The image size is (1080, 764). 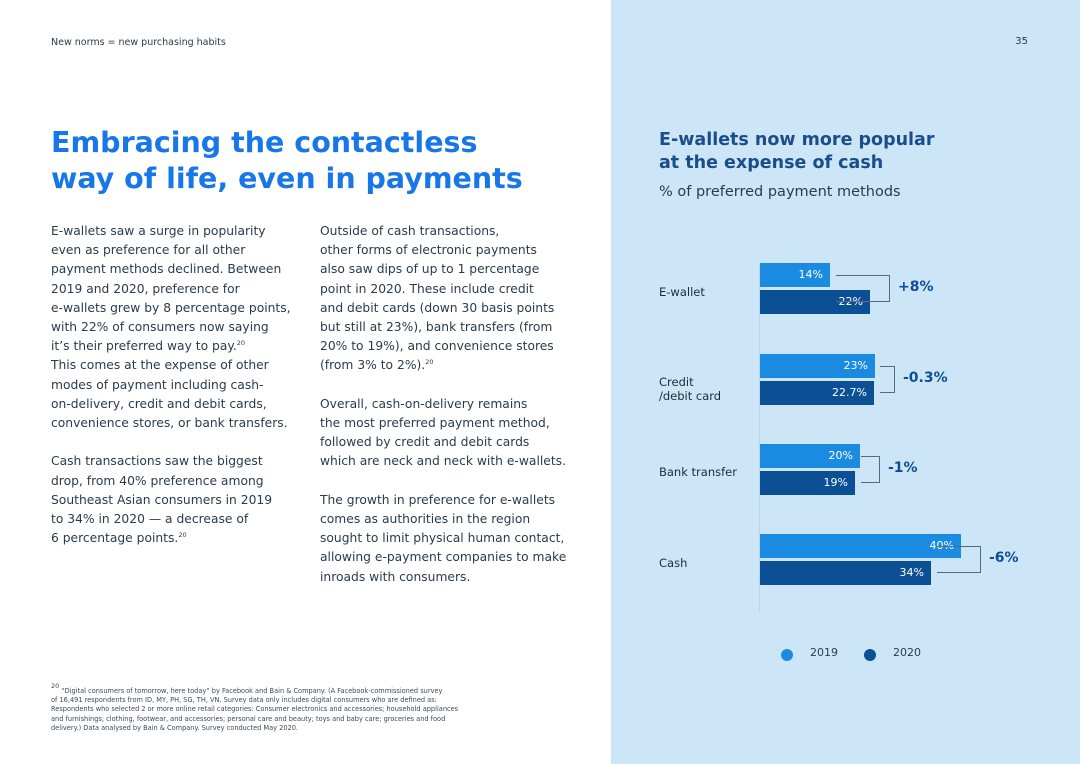 I want to click on footnote-marker: 20, so click(x=55, y=686).